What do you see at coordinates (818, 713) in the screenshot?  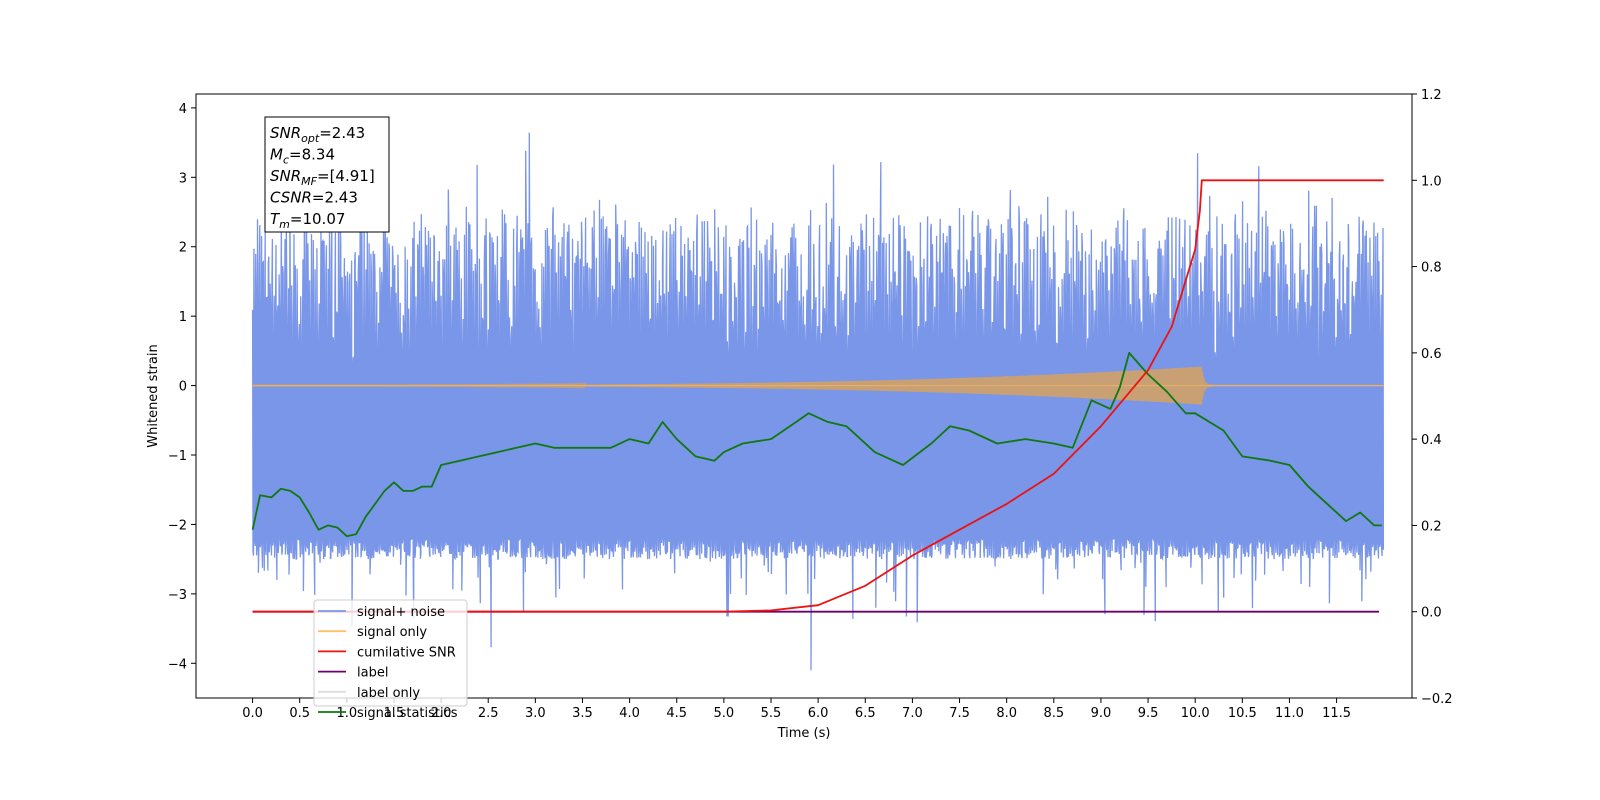 I see `x-tick-label: 6.0` at bounding box center [818, 713].